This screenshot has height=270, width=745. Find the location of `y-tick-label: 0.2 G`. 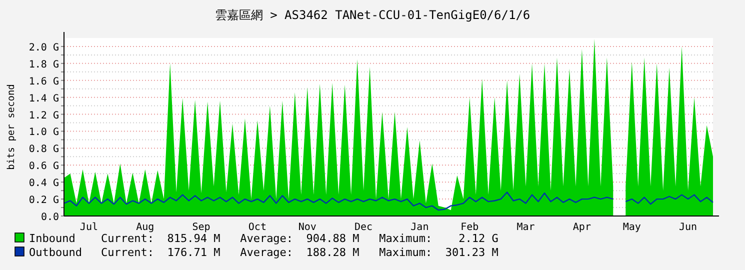

y-tick-label: 0.2 G is located at coordinates (43, 200).